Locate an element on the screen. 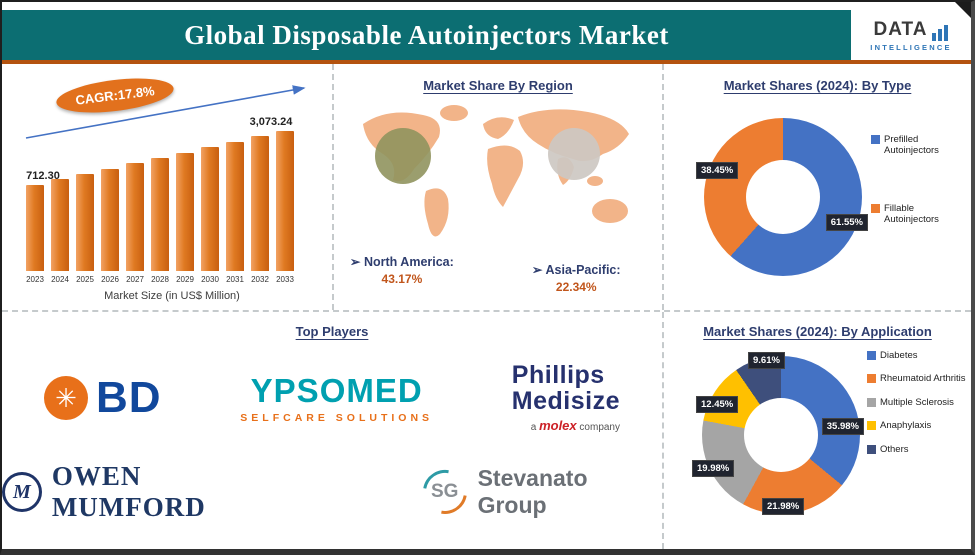 The image size is (975, 555). asia-pacific-highlight is located at coordinates (574, 154).